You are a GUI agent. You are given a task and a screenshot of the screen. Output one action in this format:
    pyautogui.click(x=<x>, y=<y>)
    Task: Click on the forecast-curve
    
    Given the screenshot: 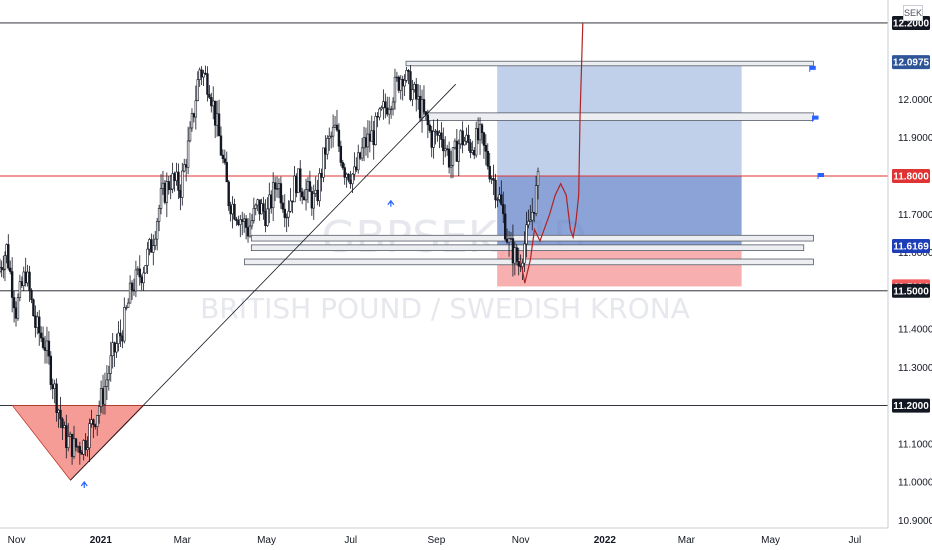 What is the action you would take?
    pyautogui.click(x=552, y=153)
    